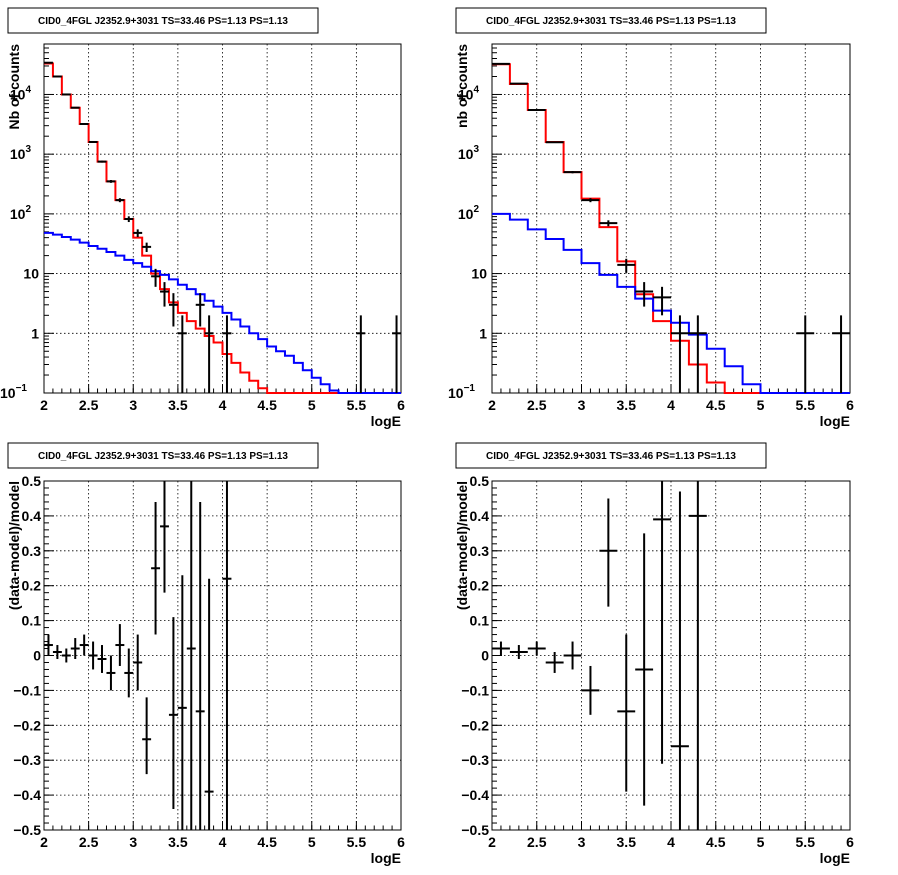 The height and width of the screenshot is (875, 898). Describe the element at coordinates (32, 551) in the screenshot. I see `y-tick-label: 0.3` at that location.